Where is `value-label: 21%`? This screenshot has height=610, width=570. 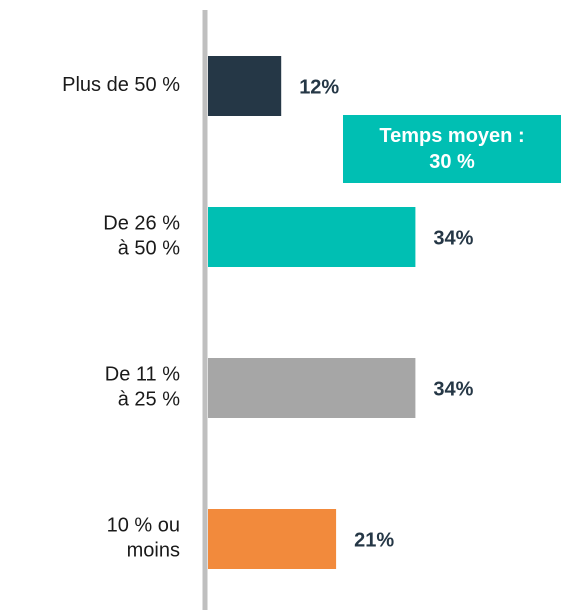
value-label: 21% is located at coordinates (374, 540).